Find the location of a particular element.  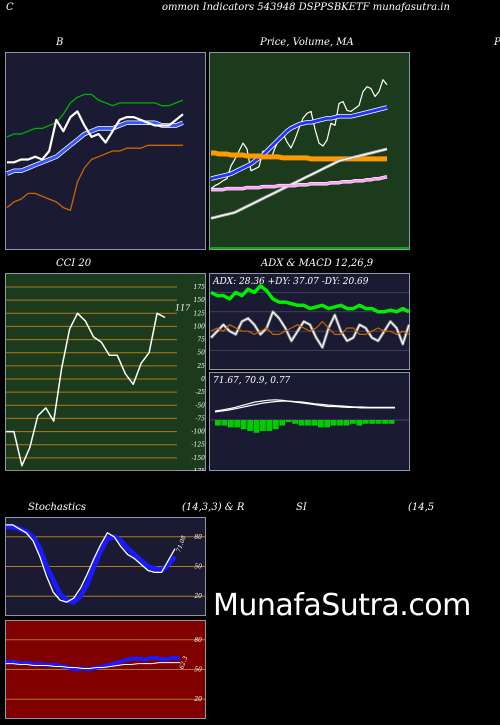

cci-tick-100: 100 is located at coordinates (200, 326).